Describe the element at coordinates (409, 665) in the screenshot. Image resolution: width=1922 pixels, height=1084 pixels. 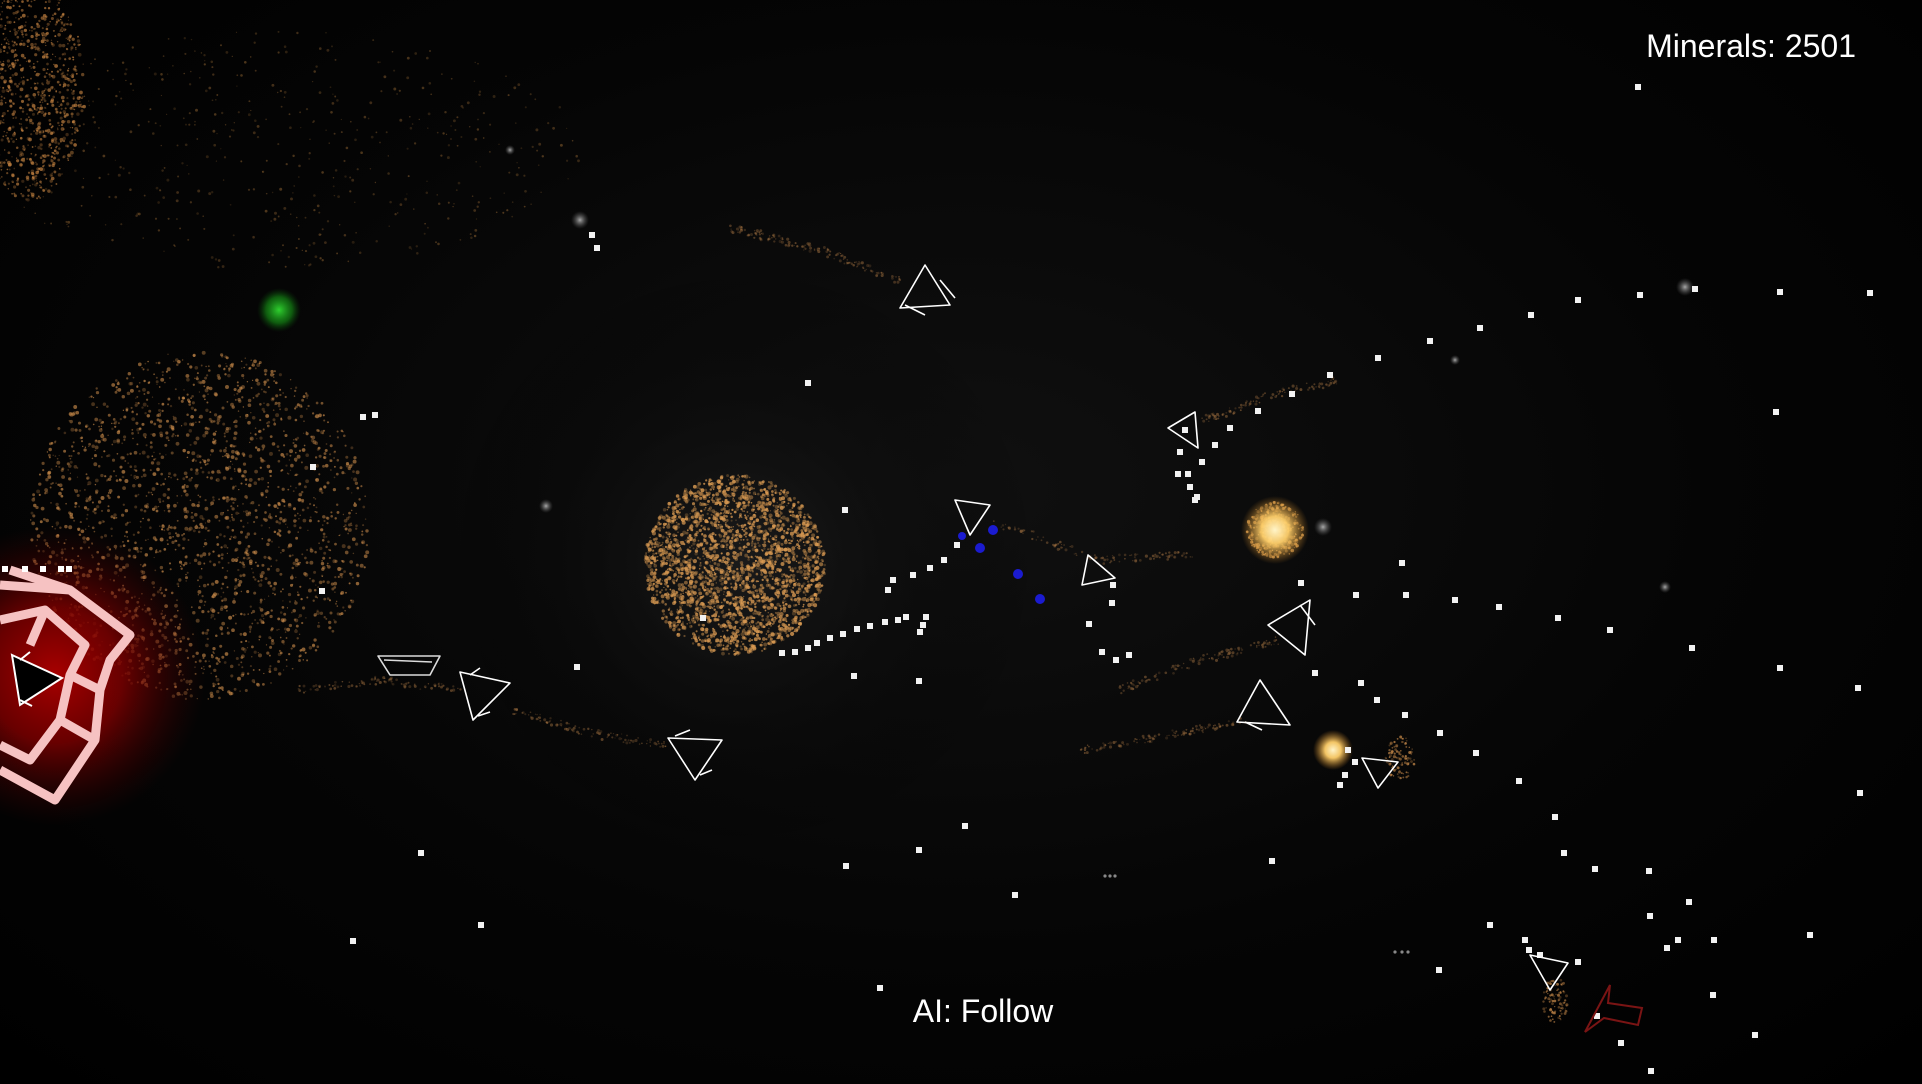
I see `cargo-ship-icon` at that location.